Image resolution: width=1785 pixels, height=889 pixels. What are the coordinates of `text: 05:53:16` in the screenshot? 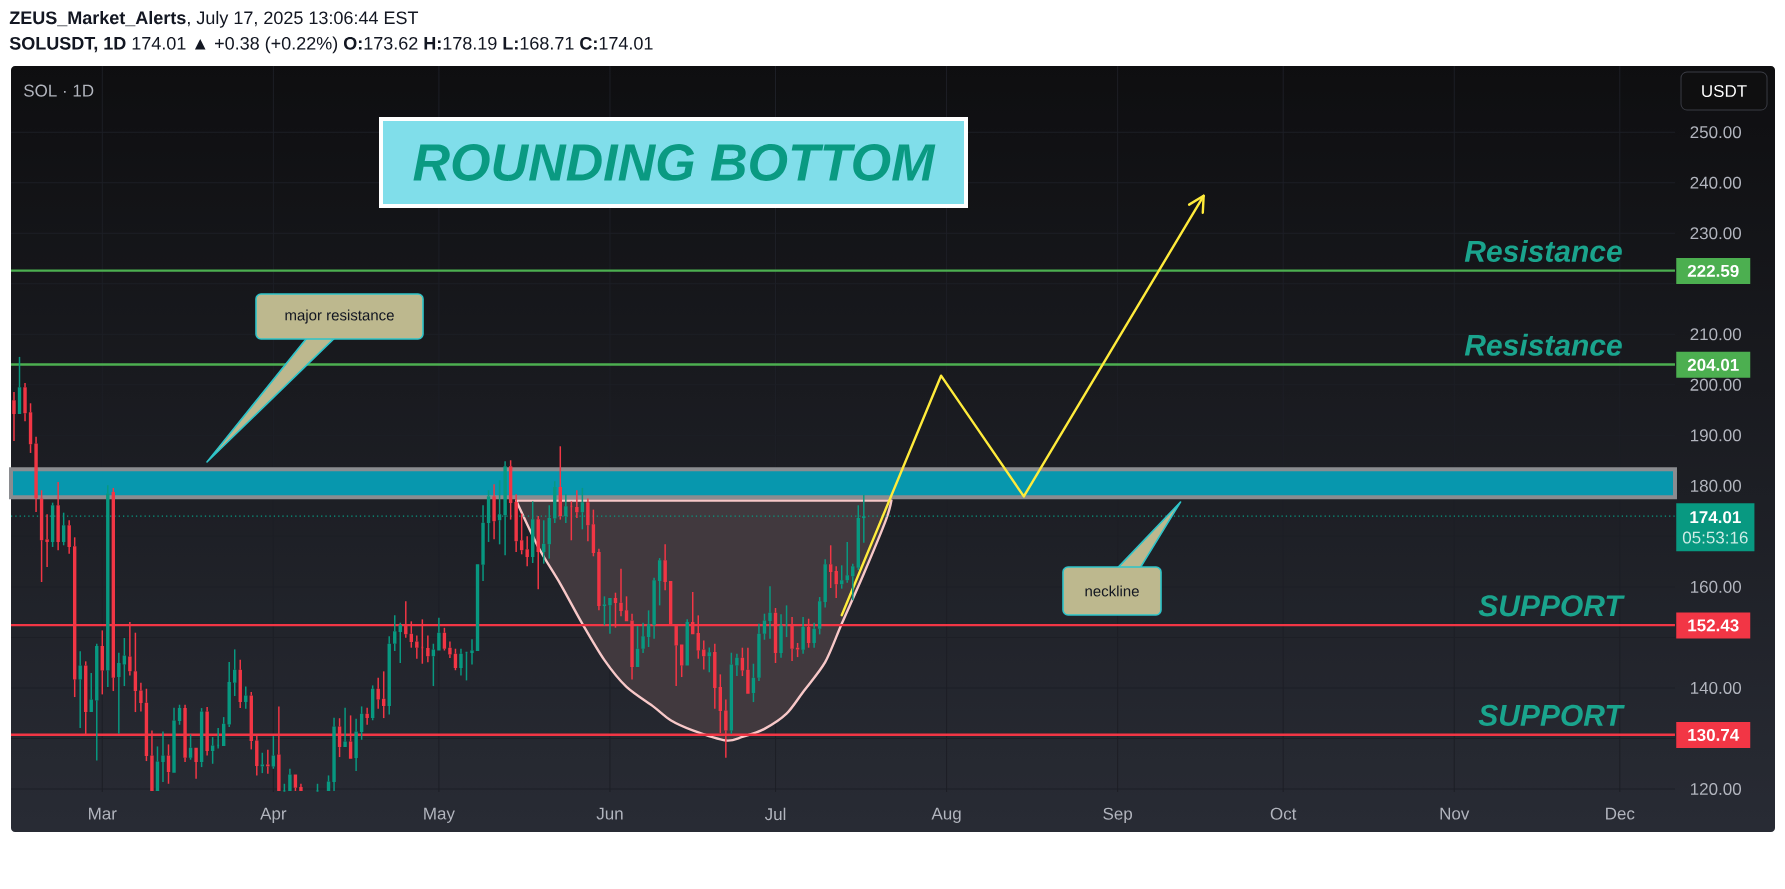 It's located at (1715, 537).